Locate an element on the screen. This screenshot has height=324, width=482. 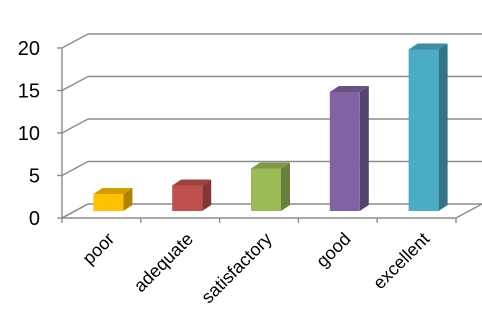
x-tick-label: poor is located at coordinates (99, 249).